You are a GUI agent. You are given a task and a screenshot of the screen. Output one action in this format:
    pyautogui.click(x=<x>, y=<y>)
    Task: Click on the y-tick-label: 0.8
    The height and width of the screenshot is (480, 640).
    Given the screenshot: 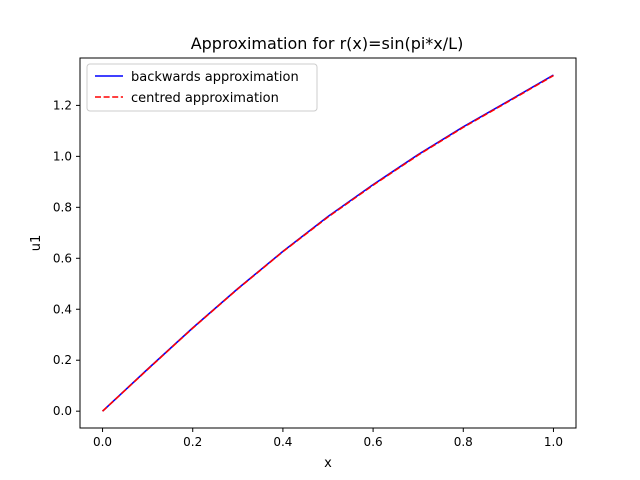 What is the action you would take?
    pyautogui.click(x=62, y=207)
    